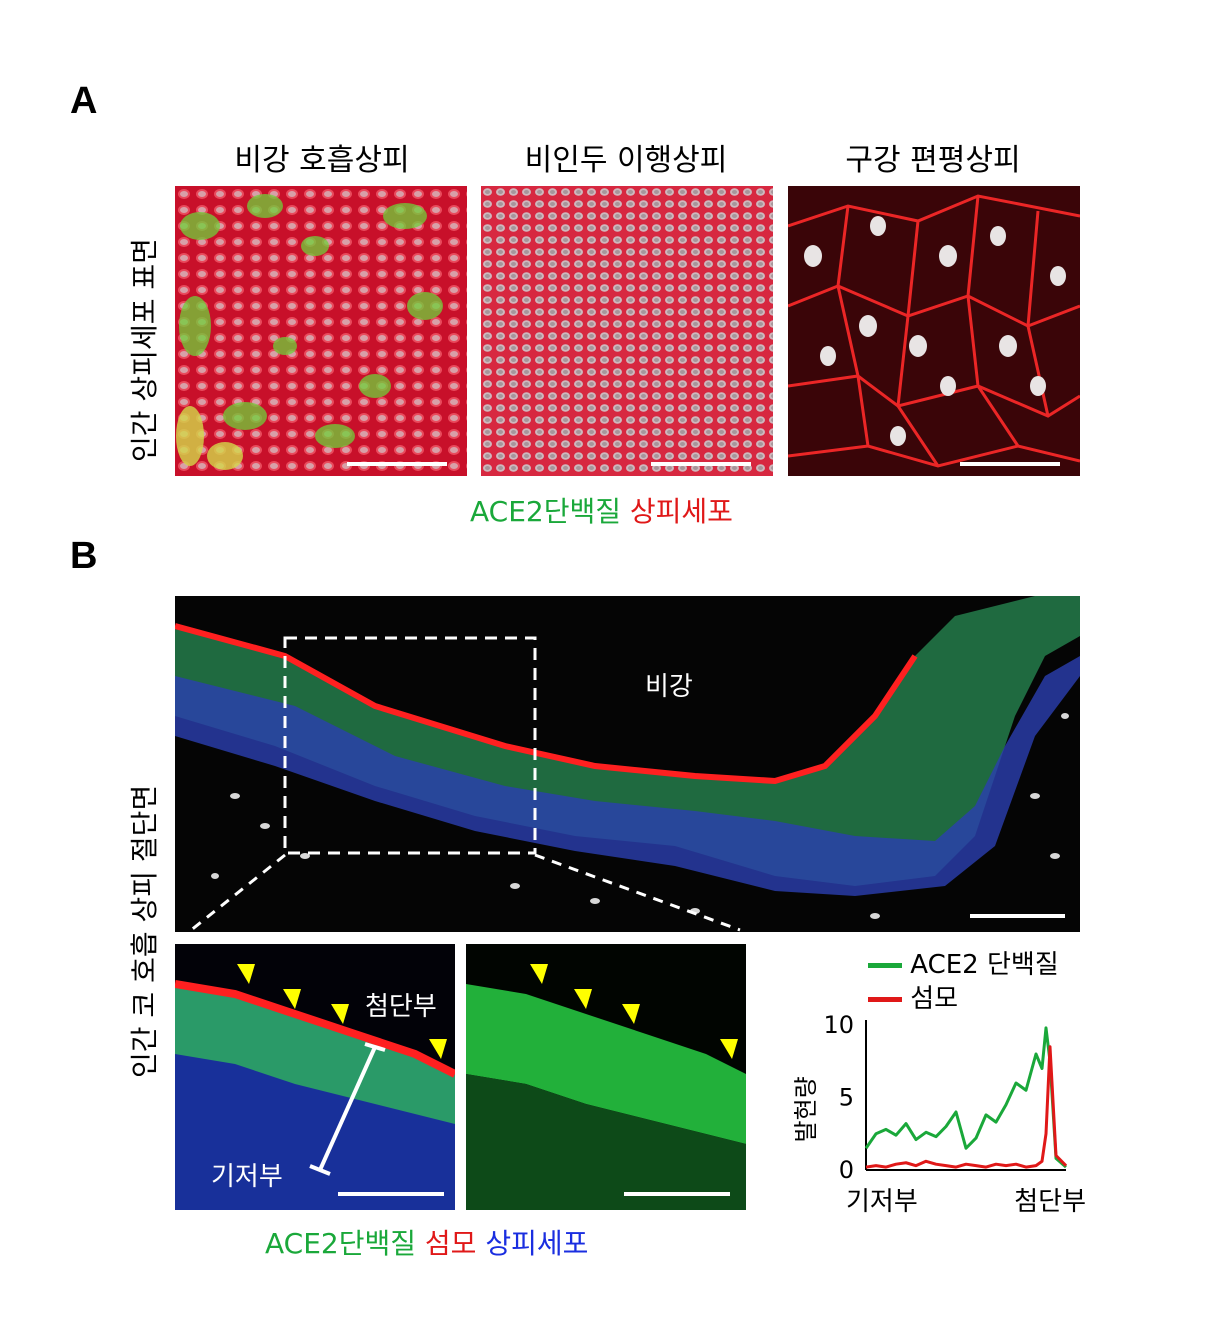 The width and height of the screenshot is (1212, 1317). Describe the element at coordinates (606, 1077) in the screenshot. I see `micrograph-zoom-ace2` at that location.